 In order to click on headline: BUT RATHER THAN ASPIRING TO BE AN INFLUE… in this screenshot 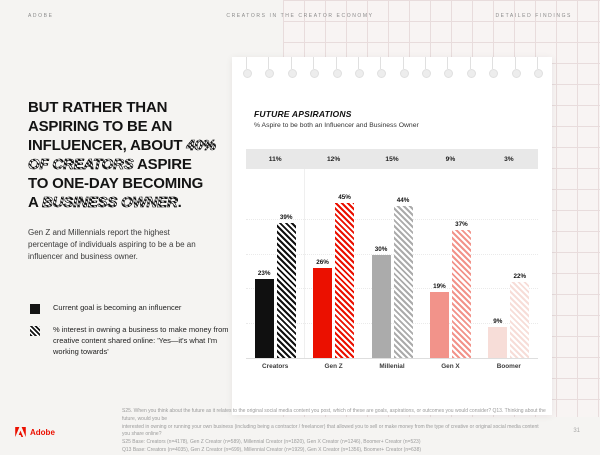, I will do `click(129, 155)`.